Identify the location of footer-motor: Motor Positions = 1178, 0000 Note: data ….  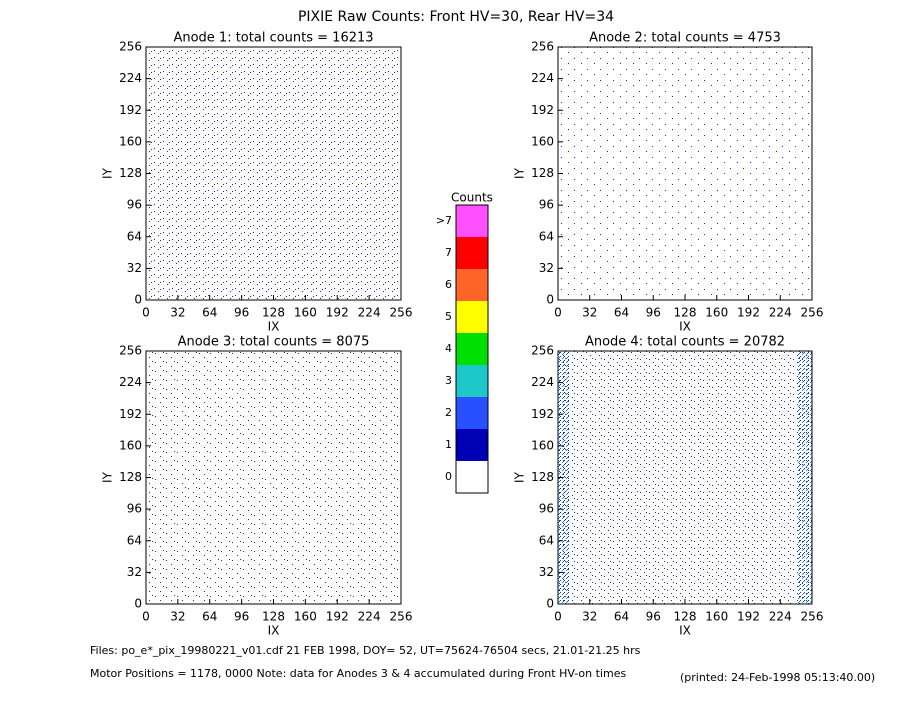
(358, 673).